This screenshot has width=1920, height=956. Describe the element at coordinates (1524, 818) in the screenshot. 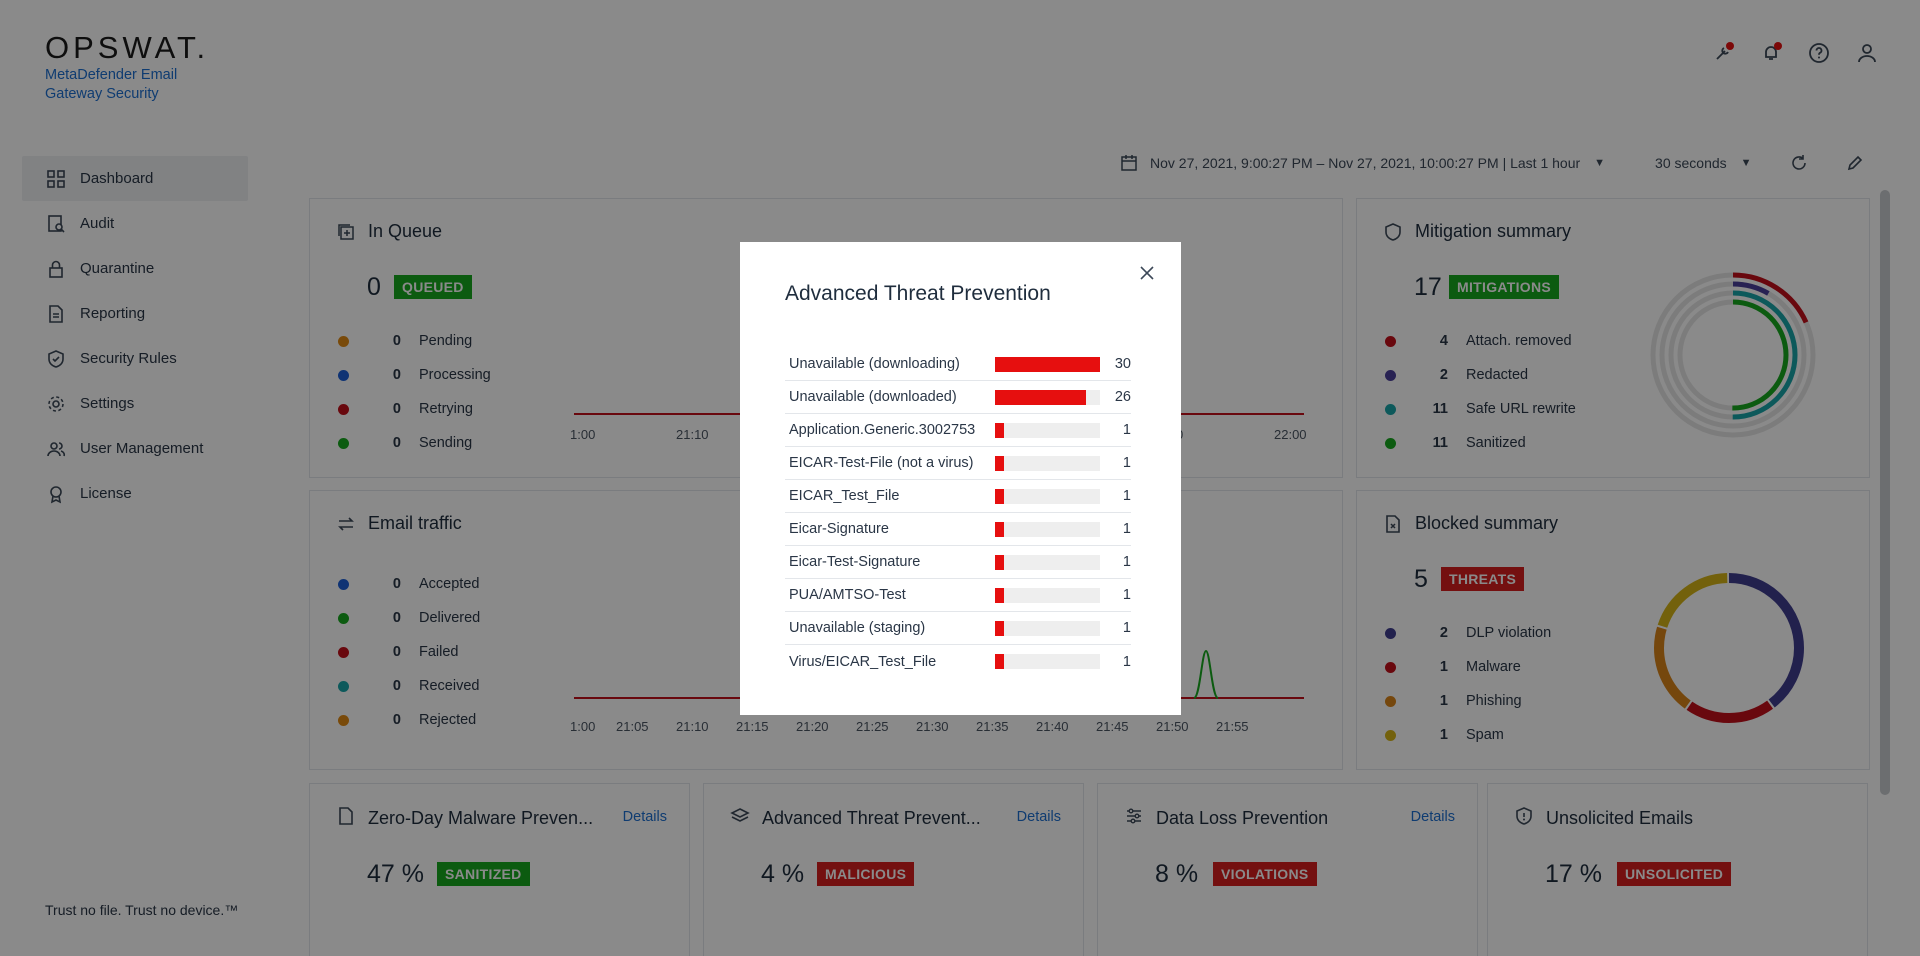

I see `shield-icon` at that location.